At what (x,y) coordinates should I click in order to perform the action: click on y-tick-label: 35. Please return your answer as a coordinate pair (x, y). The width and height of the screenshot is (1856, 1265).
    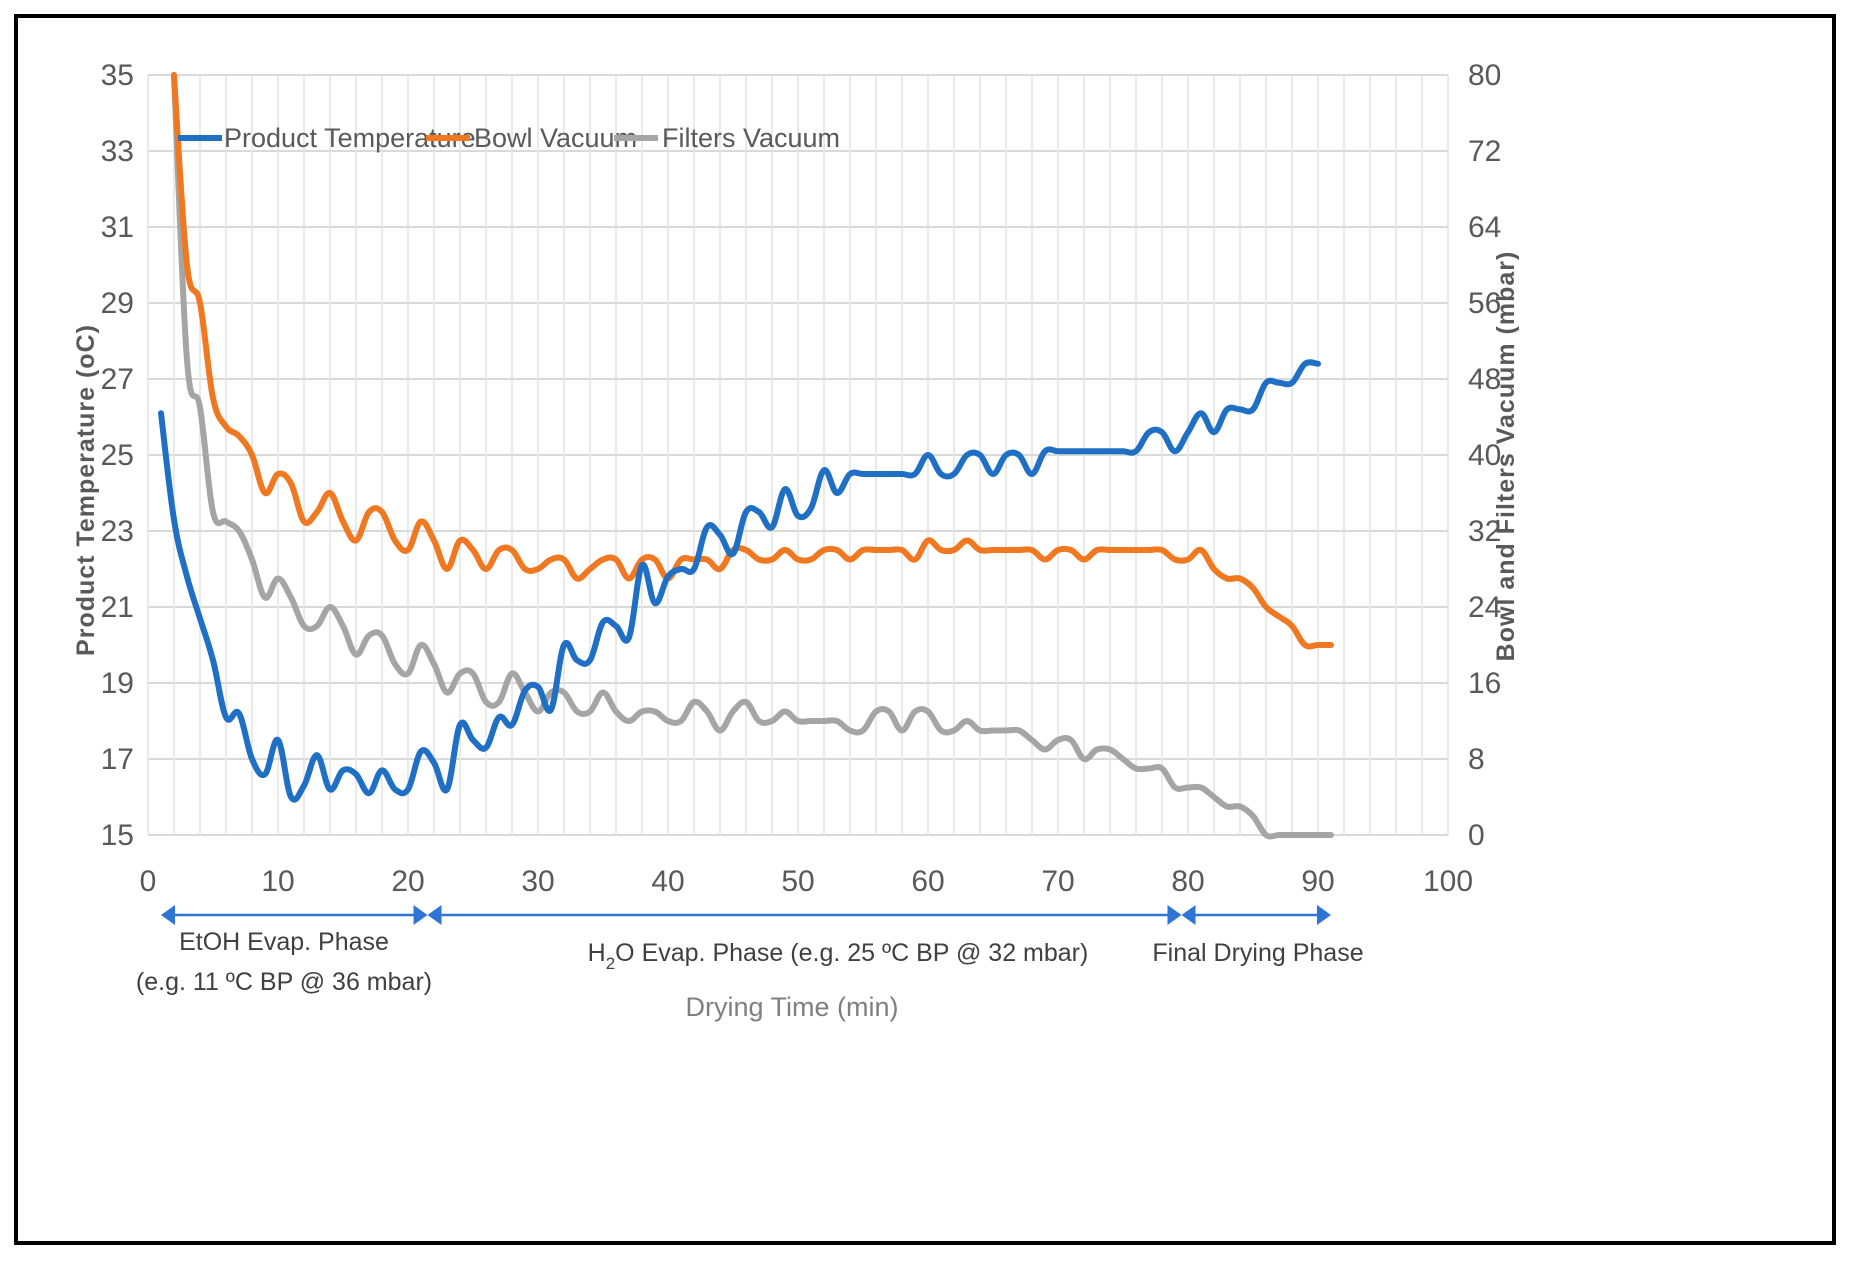
    Looking at the image, I should click on (117, 75).